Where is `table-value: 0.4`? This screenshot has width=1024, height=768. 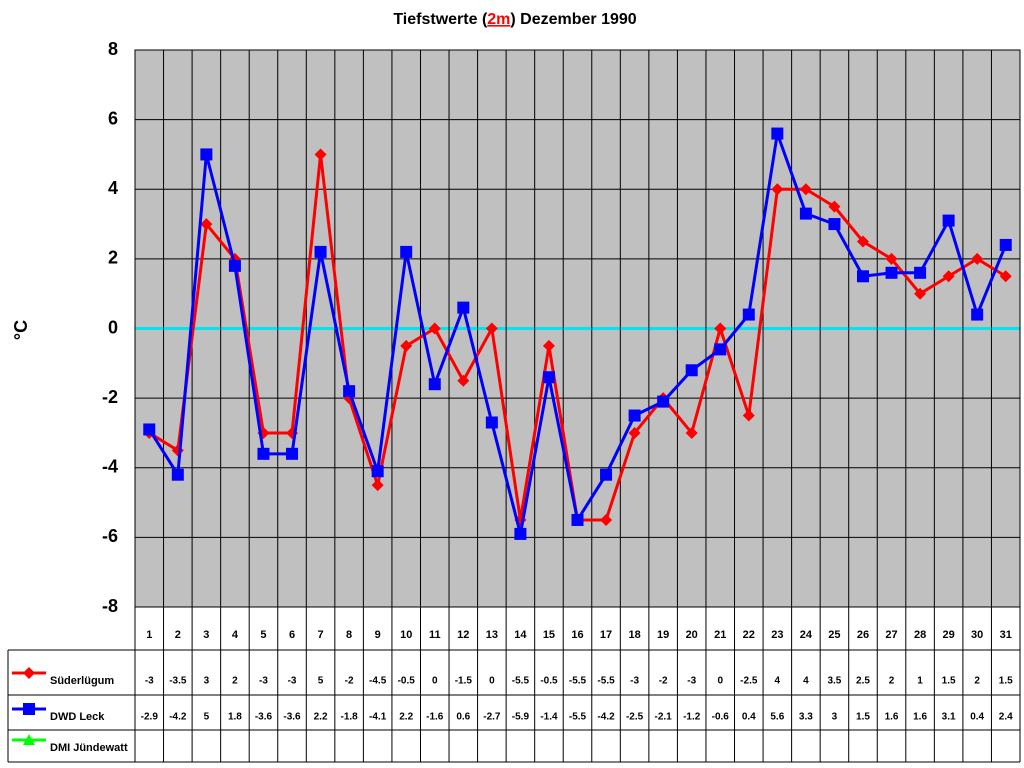 table-value: 0.4 is located at coordinates (977, 717).